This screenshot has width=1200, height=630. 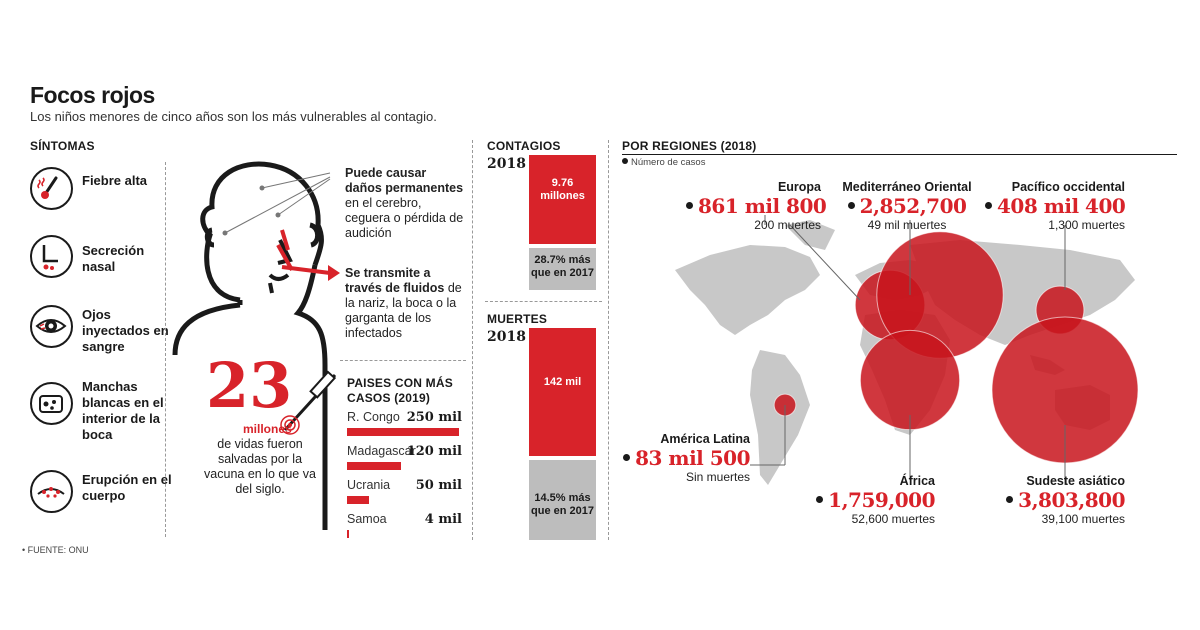 What do you see at coordinates (917, 481) in the screenshot?
I see `region-name: África` at bounding box center [917, 481].